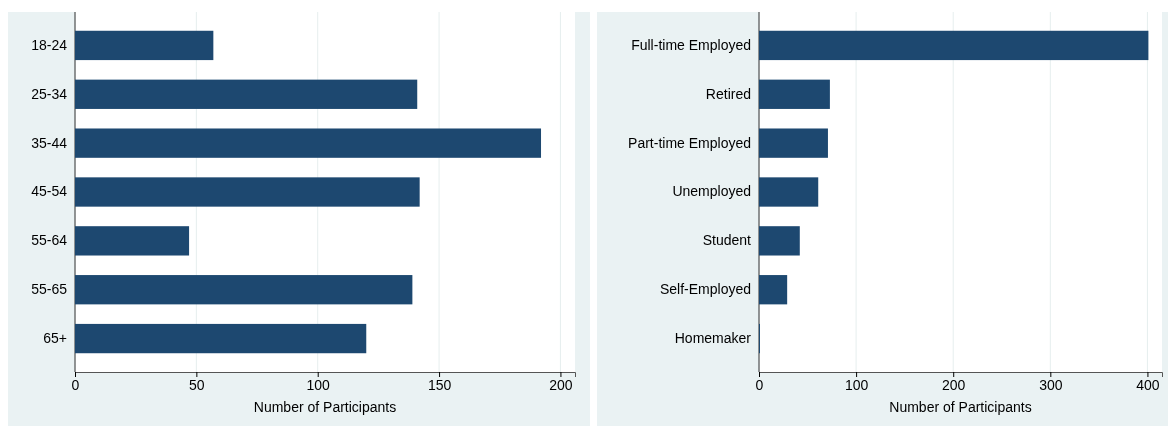  Describe the element at coordinates (689, 142) in the screenshot. I see `y-tick-label: Part-time Employed` at that location.